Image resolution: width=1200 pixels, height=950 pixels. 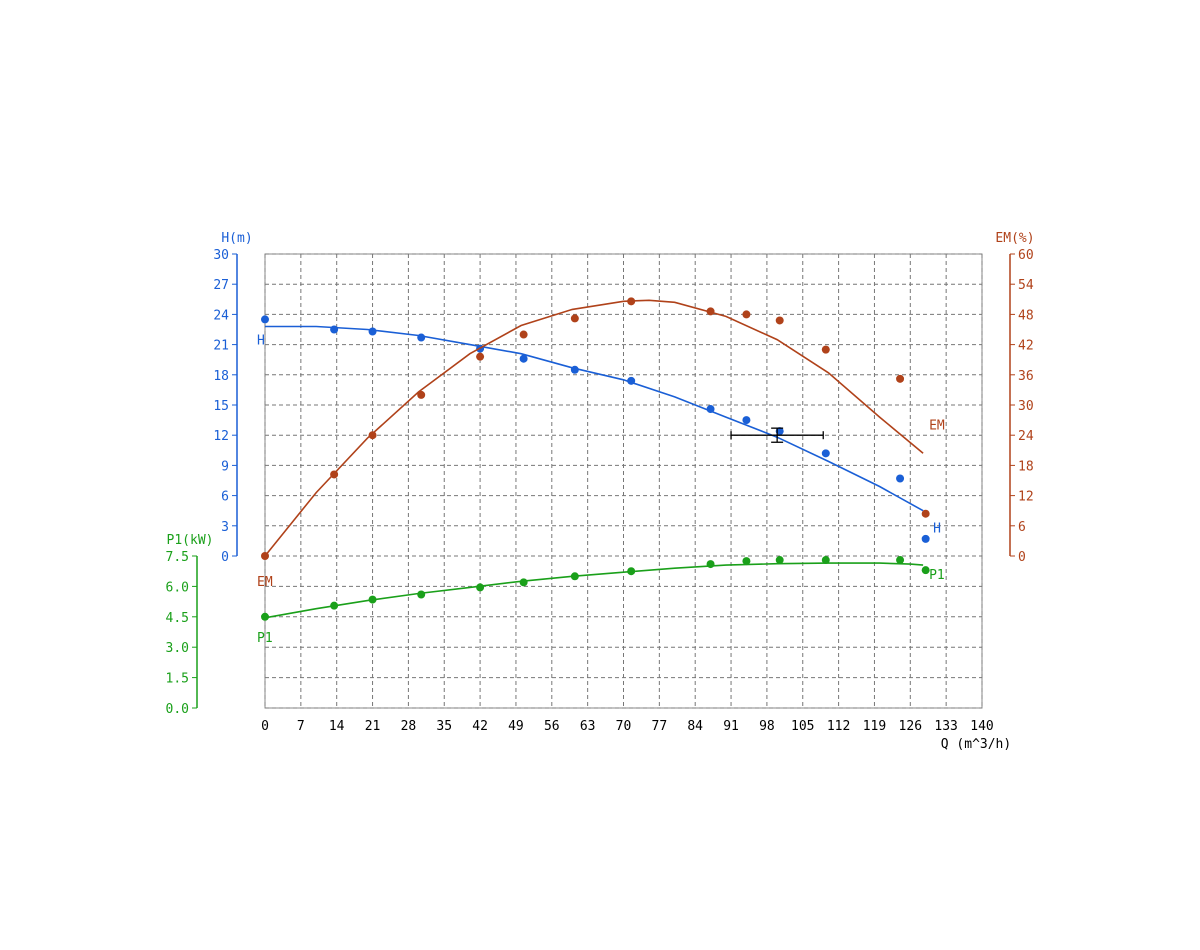 What do you see at coordinates (516, 726) in the screenshot?
I see `x-tick-label: 49` at bounding box center [516, 726].